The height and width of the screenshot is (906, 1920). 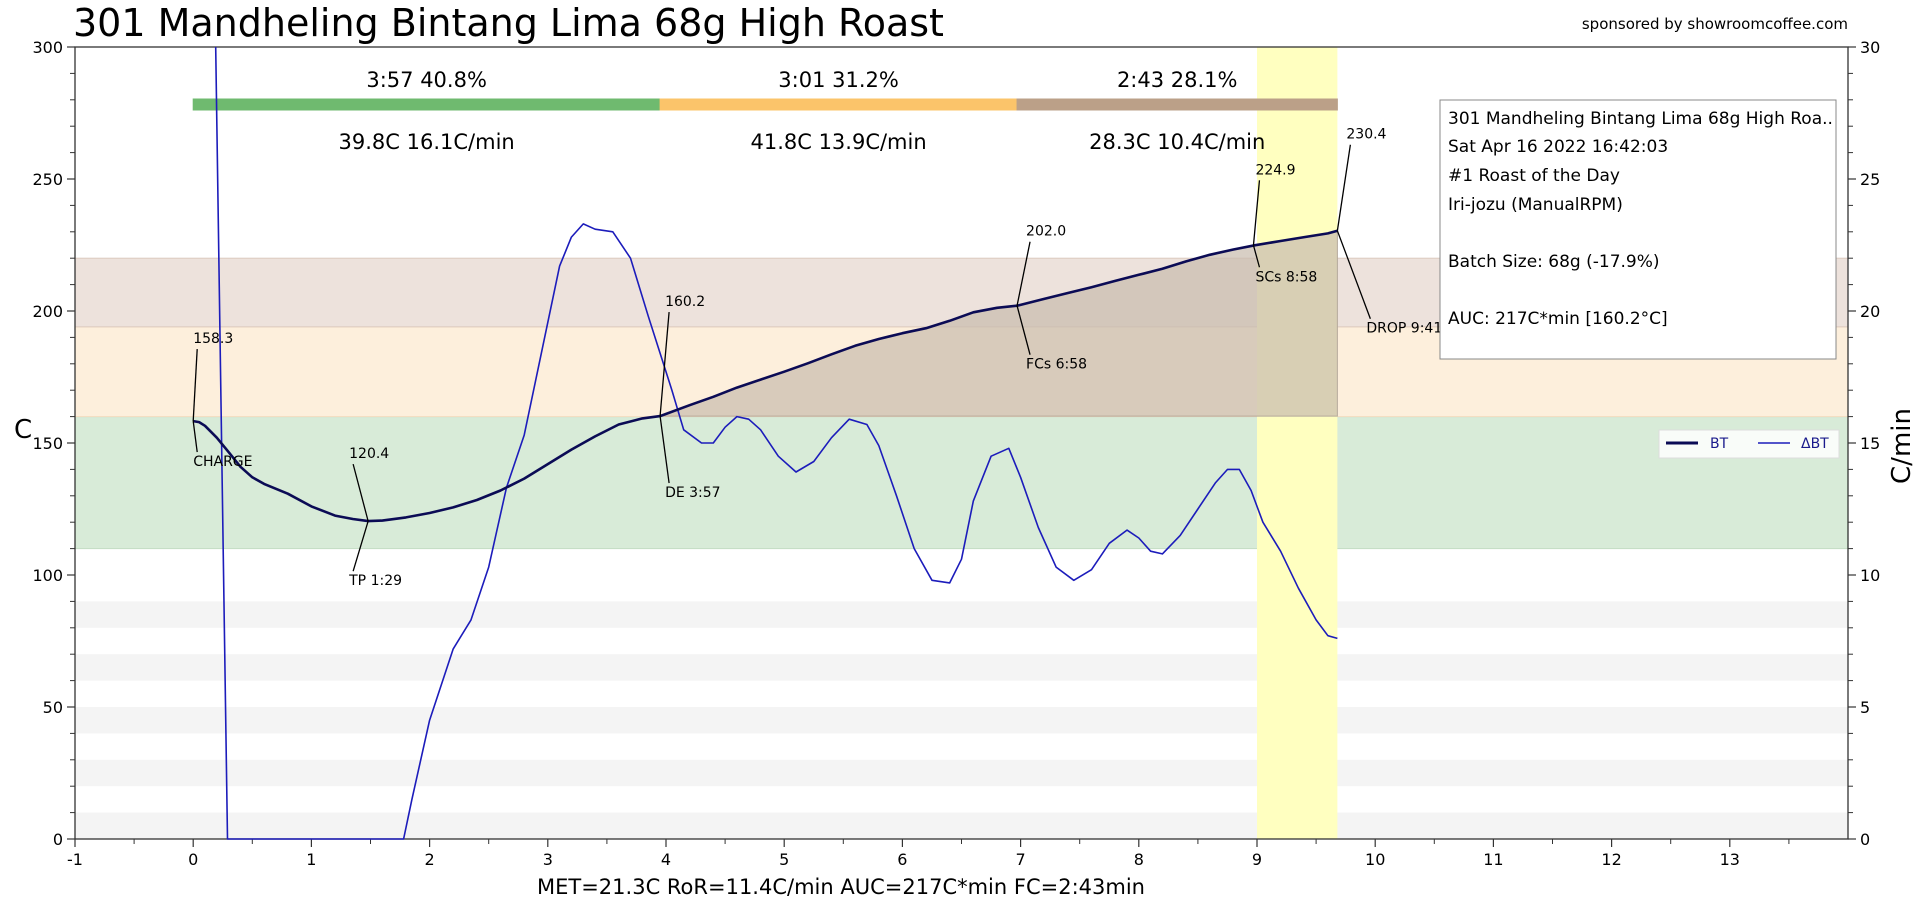 What do you see at coordinates (1404, 329) in the screenshot?
I see `annotation-event: DROP 9:41` at bounding box center [1404, 329].